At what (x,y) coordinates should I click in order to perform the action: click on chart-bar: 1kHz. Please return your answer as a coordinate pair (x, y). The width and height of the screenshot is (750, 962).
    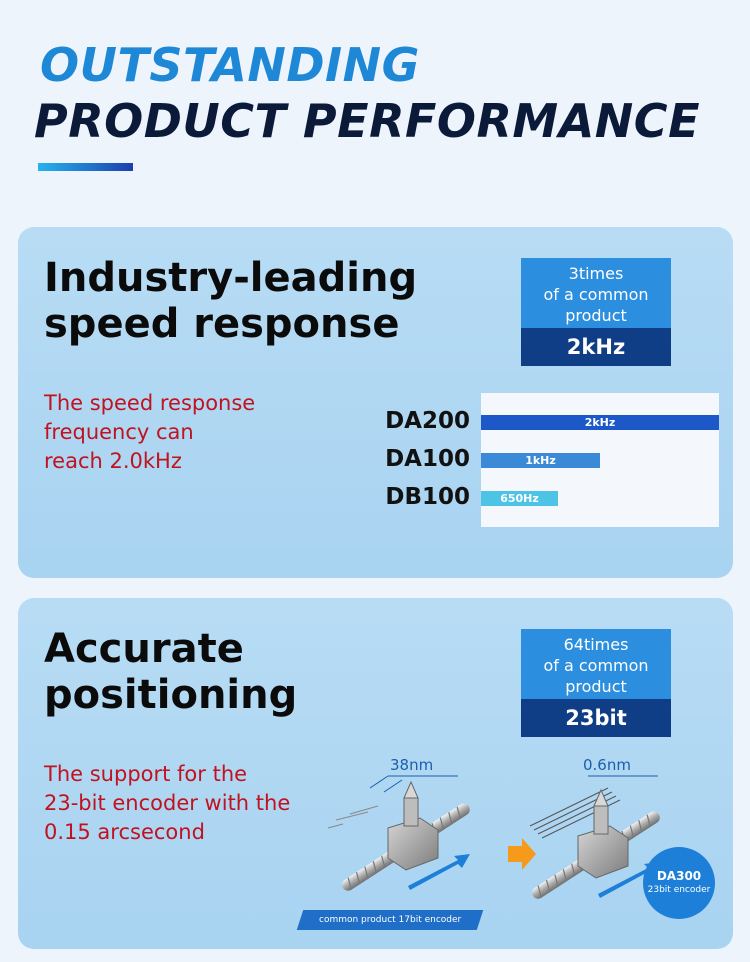
    Looking at the image, I should click on (540, 460).